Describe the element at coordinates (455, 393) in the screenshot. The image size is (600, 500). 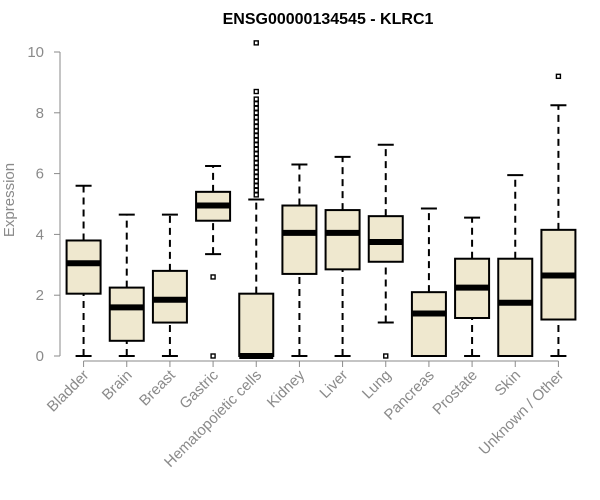
I see `x-tick-label: Prostate` at that location.